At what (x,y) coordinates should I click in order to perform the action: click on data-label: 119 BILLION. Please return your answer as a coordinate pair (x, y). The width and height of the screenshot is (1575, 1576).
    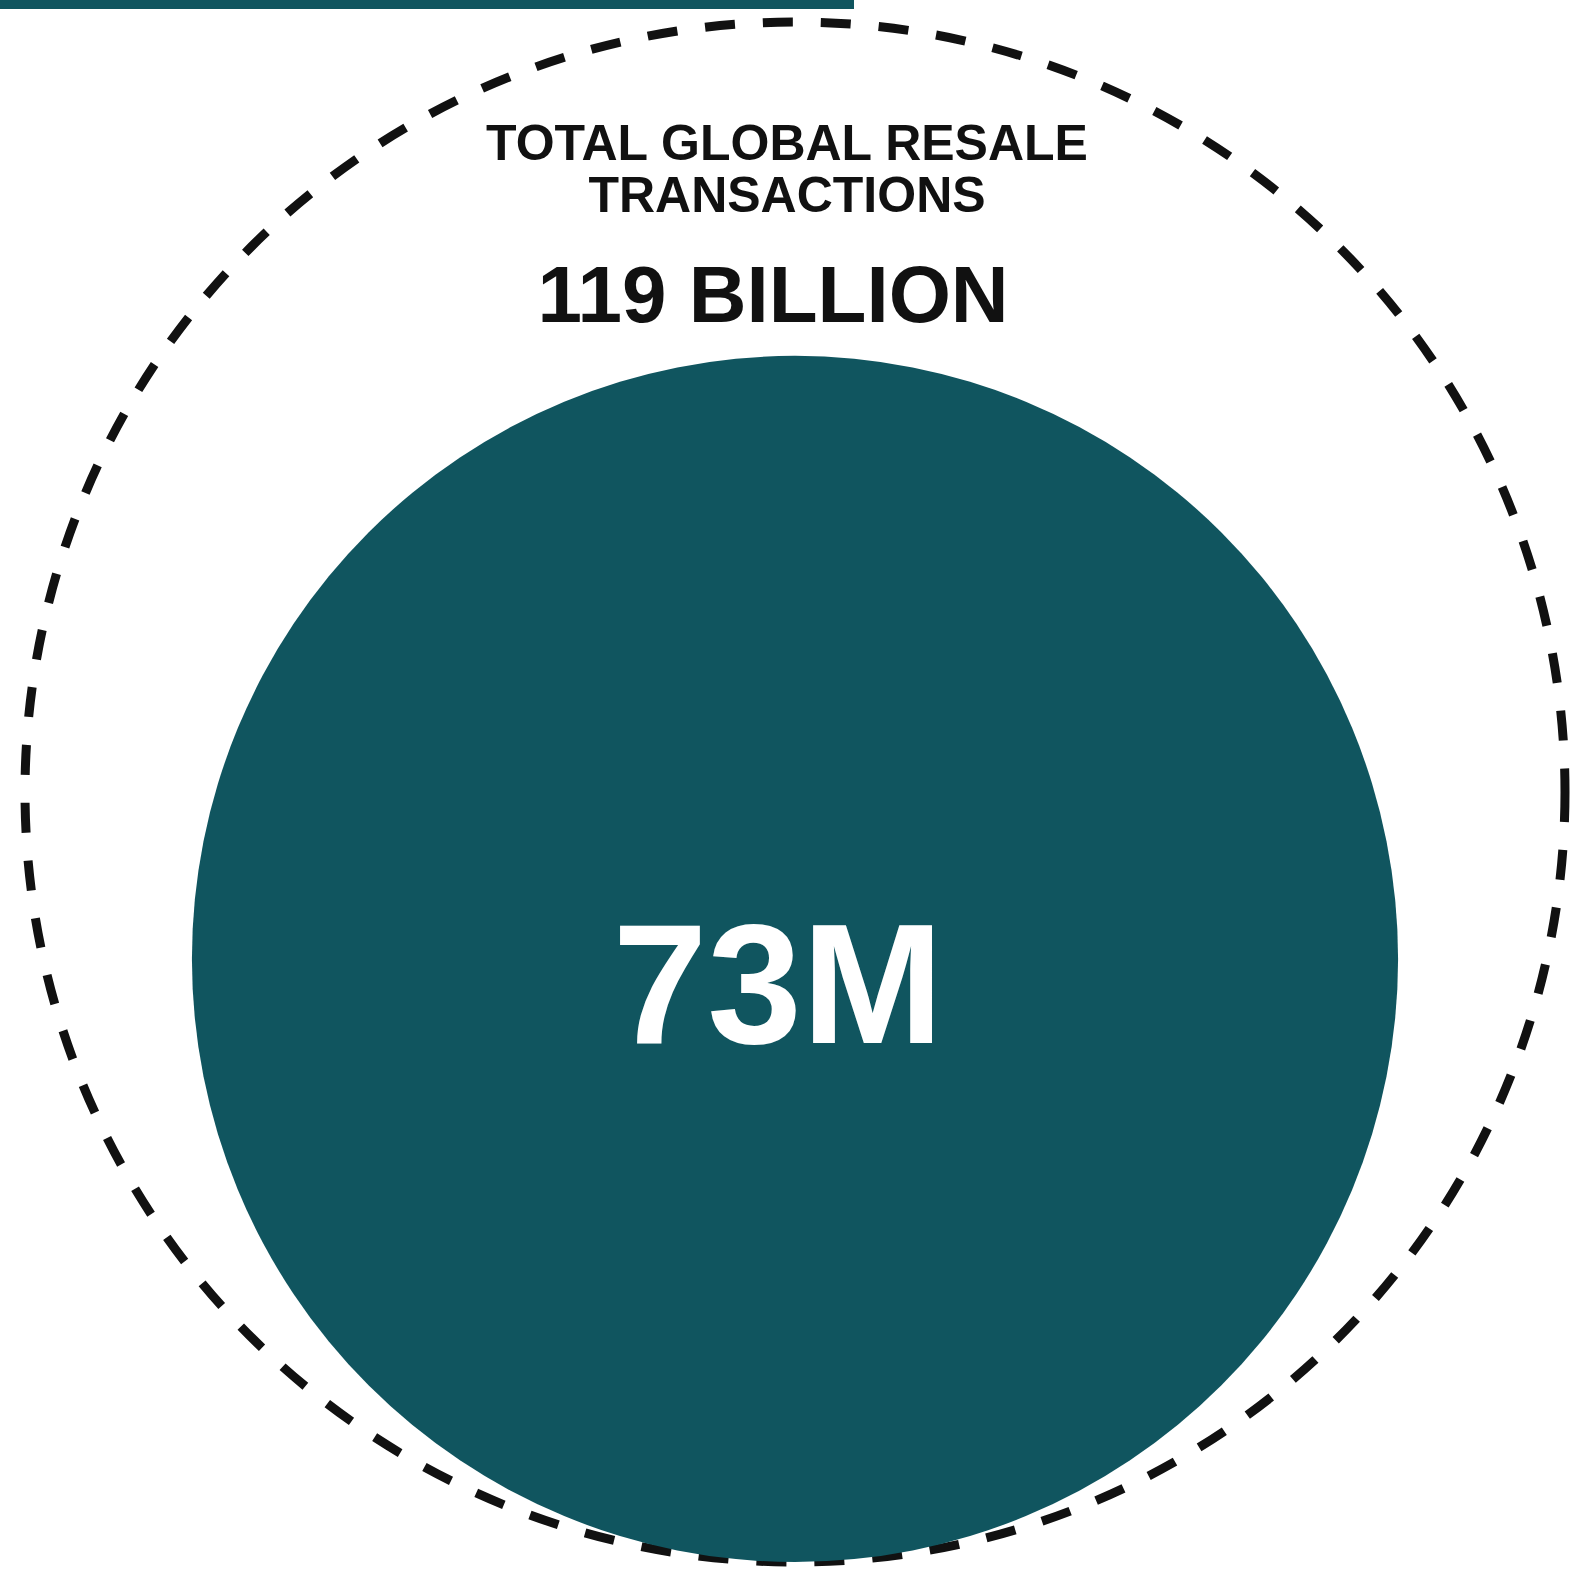
    Looking at the image, I should click on (773, 294).